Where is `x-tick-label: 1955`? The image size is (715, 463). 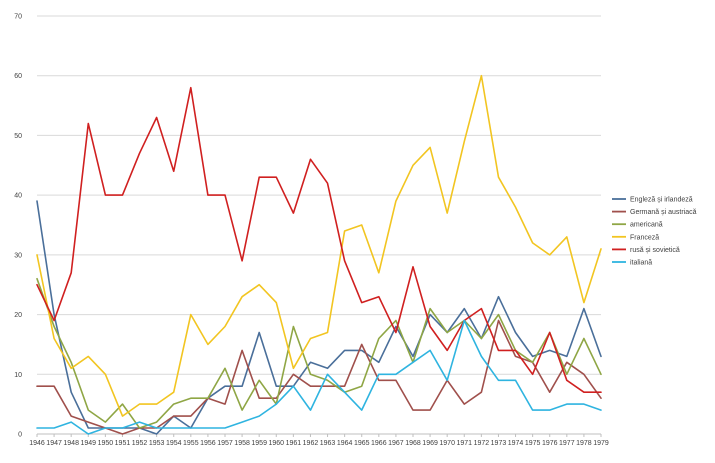
x-tick-label: 1955 is located at coordinates (191, 443).